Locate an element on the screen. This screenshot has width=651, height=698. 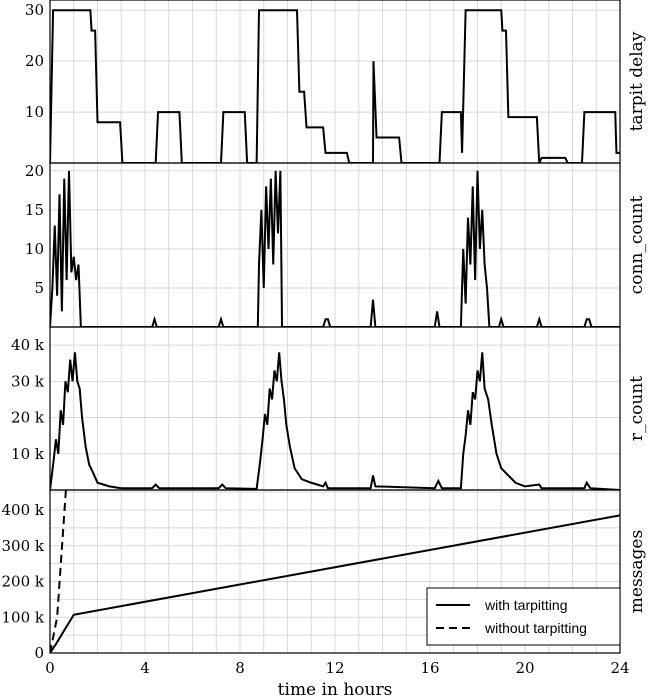
y-tick-label: 5 is located at coordinates (39, 288).